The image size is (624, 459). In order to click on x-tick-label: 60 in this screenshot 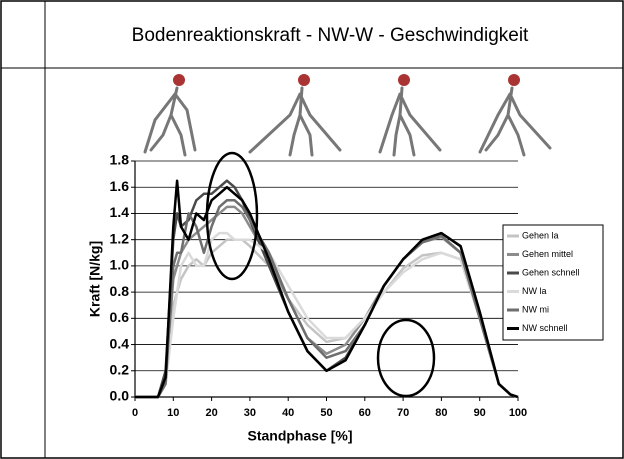, I will do `click(365, 413)`.